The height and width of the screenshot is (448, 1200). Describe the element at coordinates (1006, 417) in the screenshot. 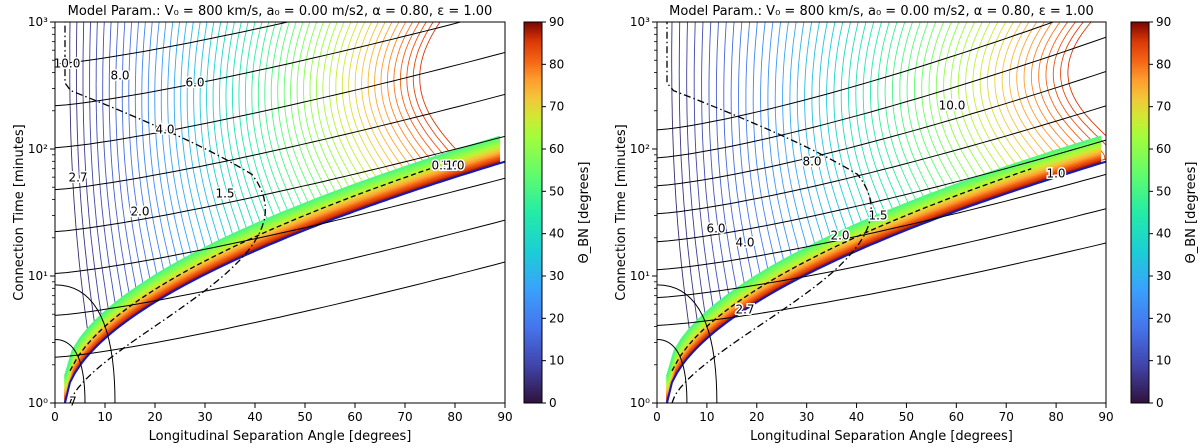

I see `x-tick-label: 70` at that location.